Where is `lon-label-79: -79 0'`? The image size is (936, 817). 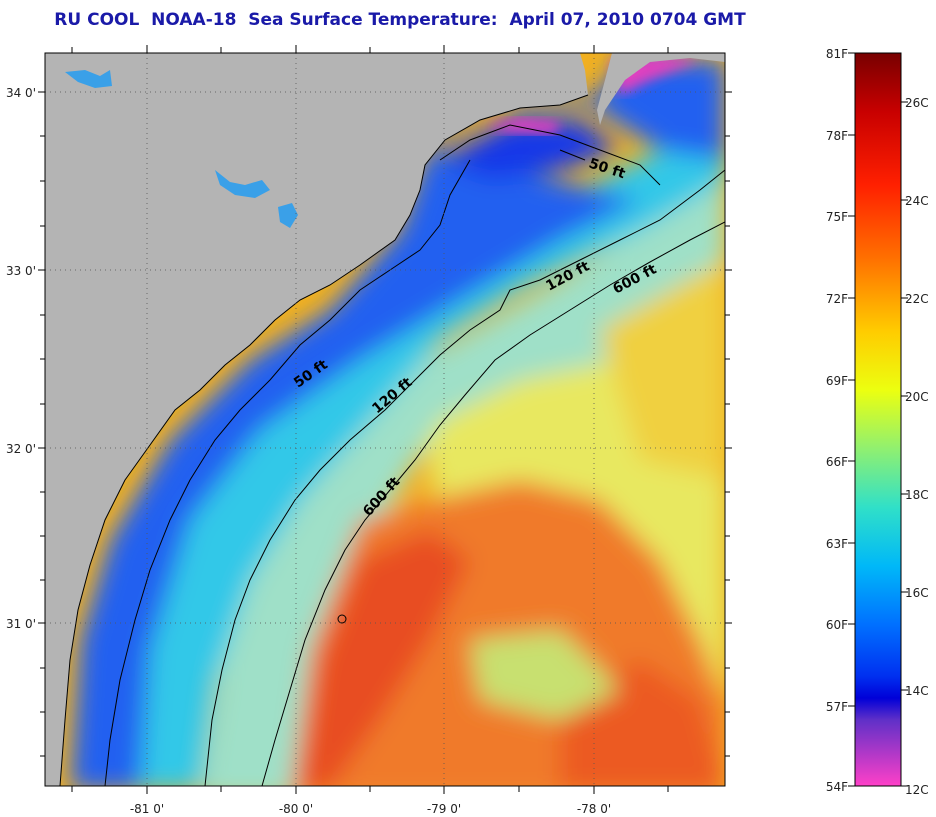 lon-label-79: -79 0' is located at coordinates (444, 809).